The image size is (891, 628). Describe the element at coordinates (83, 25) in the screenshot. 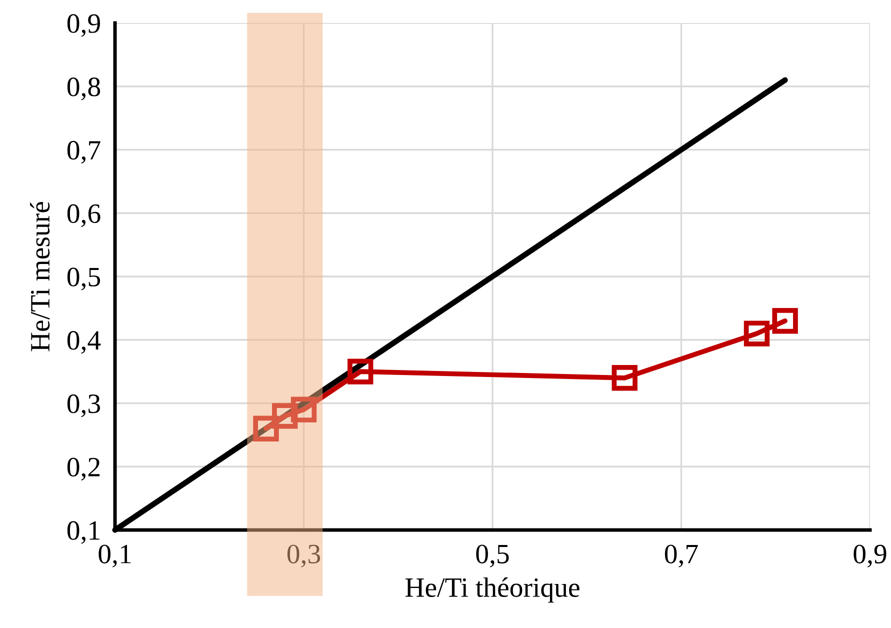

I see `y-tick-label: 0,9` at that location.